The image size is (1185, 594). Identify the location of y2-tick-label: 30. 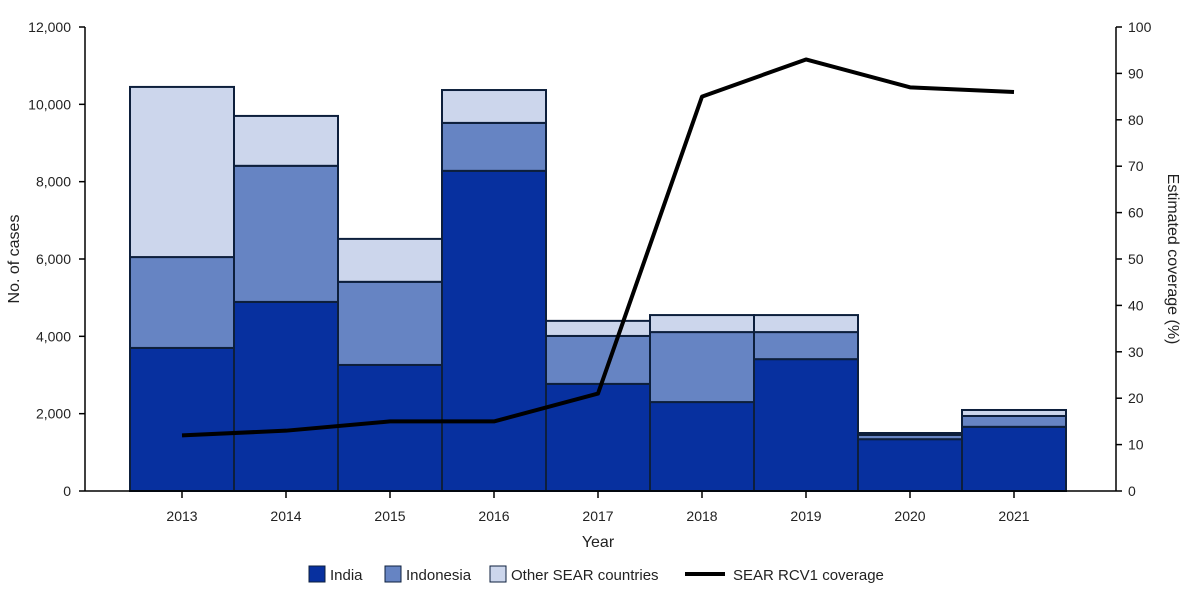
(1136, 352).